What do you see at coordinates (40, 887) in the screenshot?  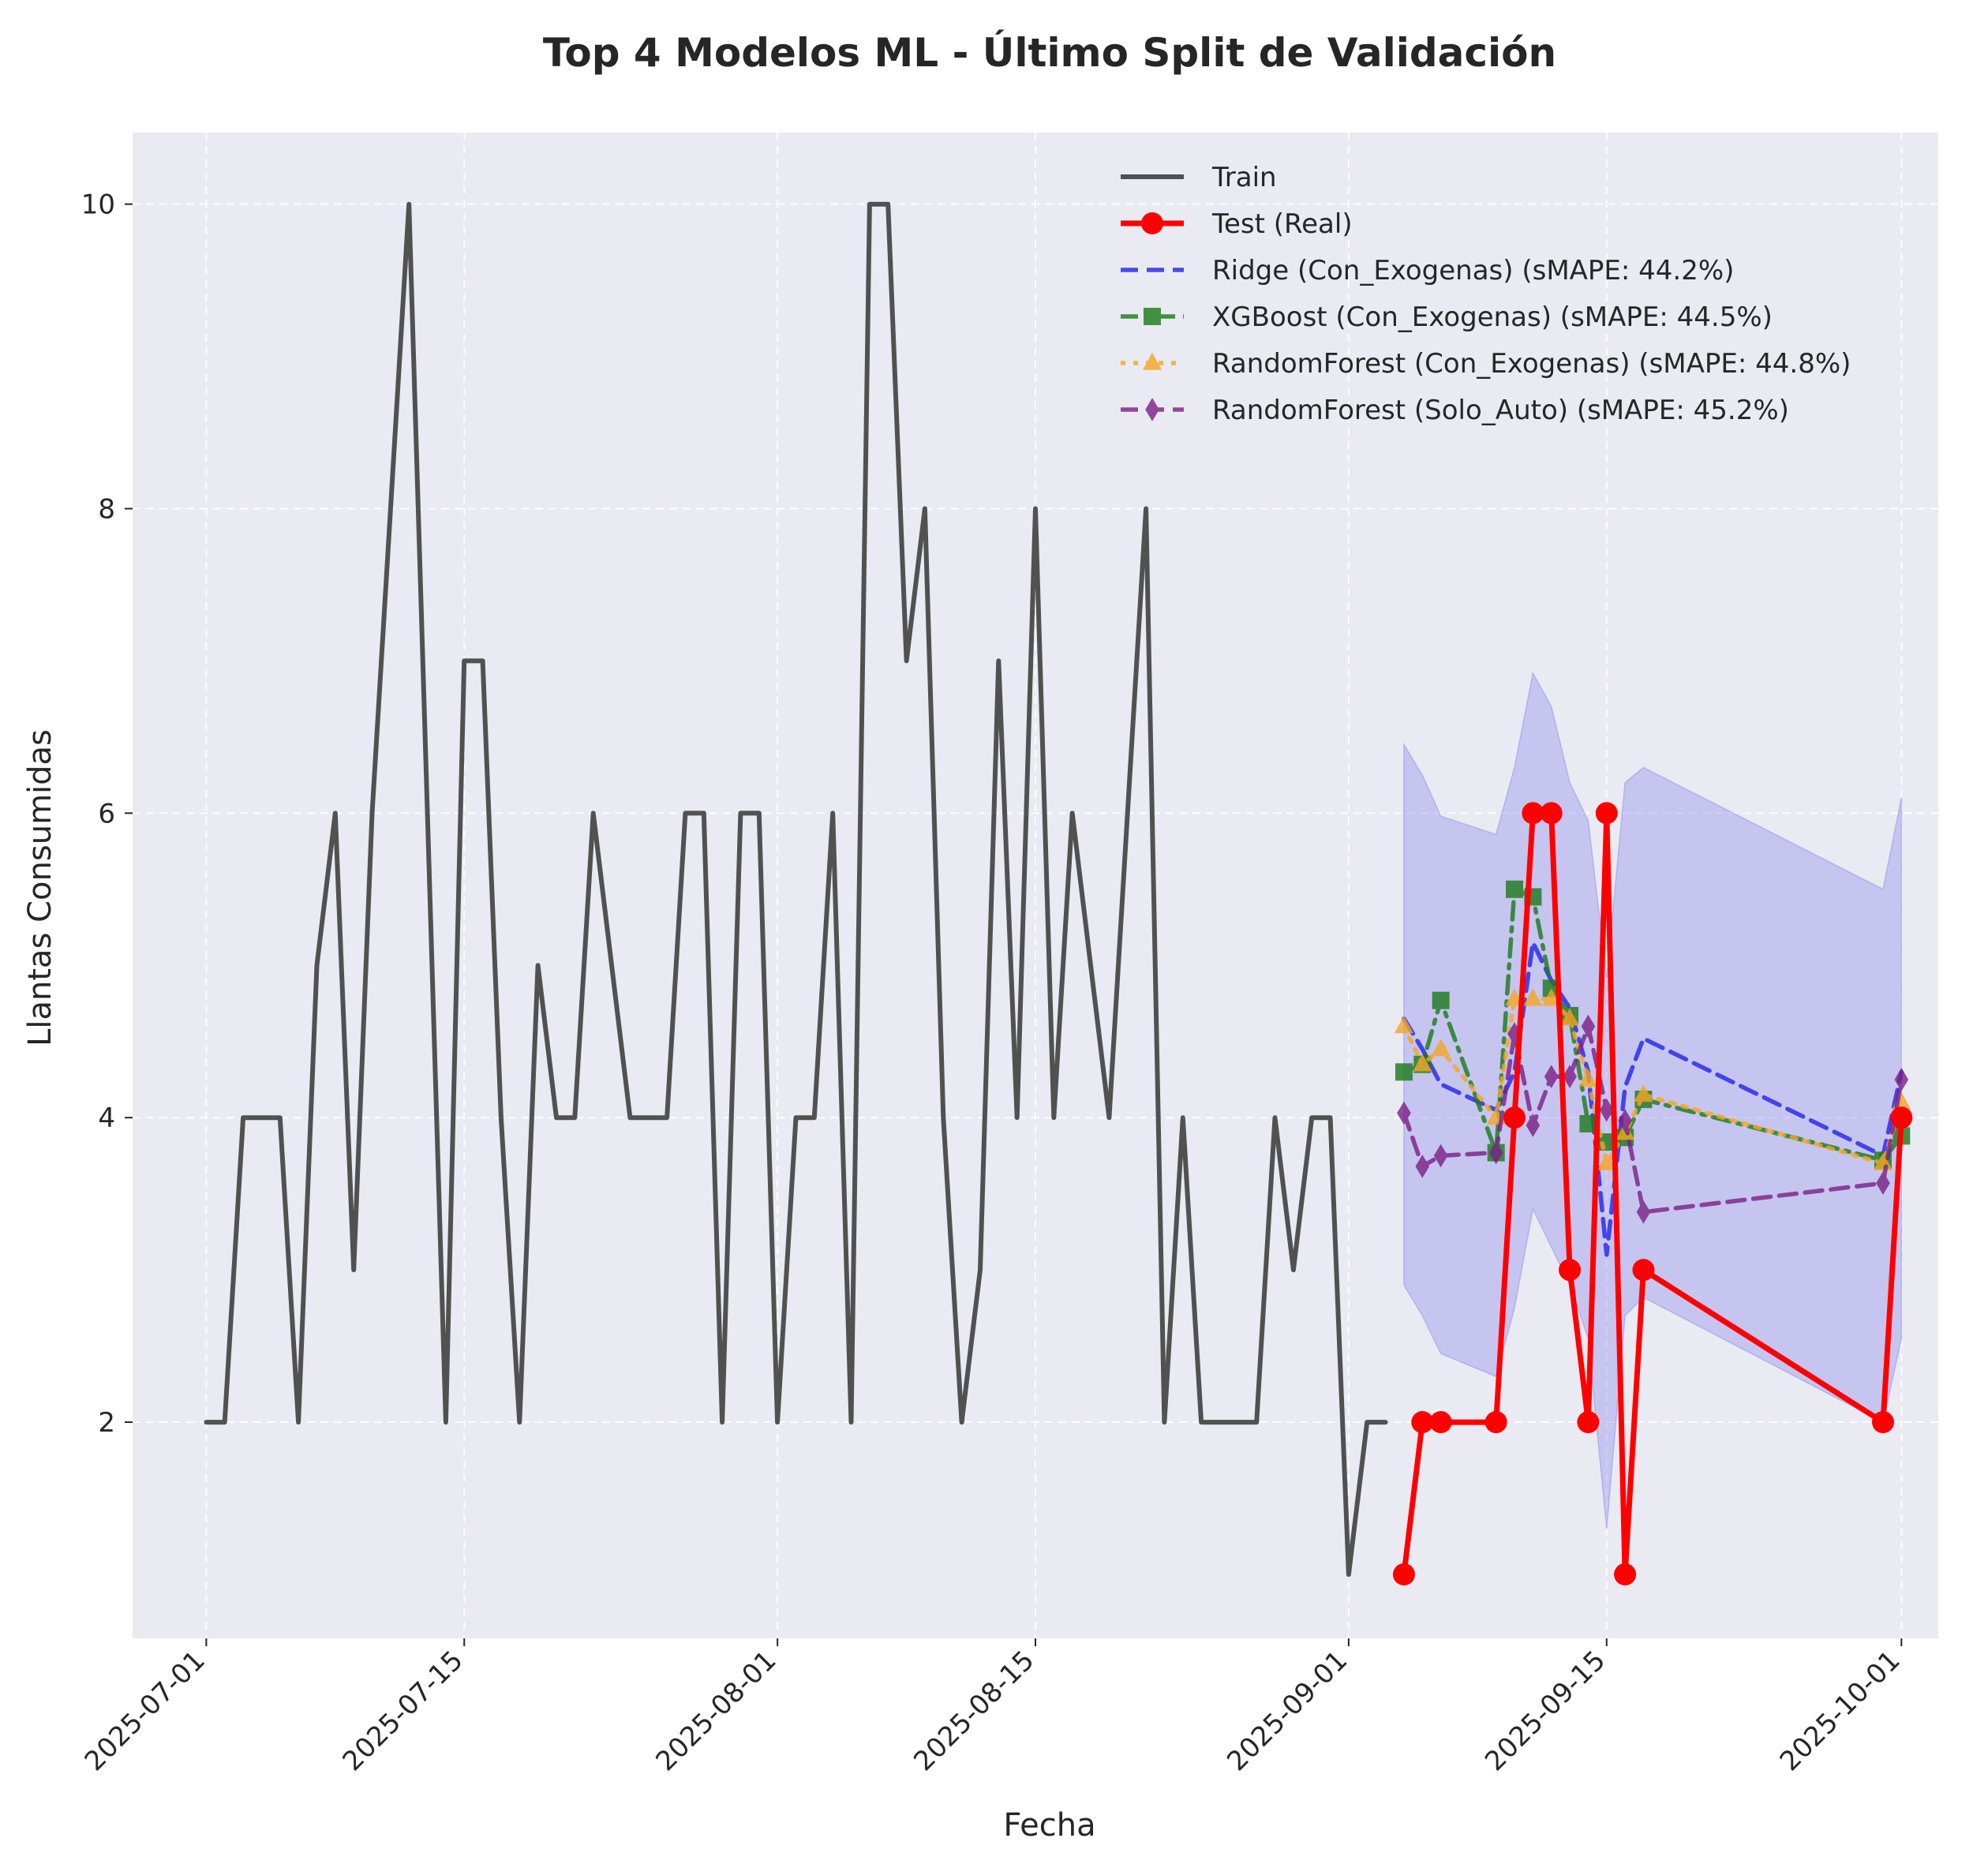 I see `y-axis-label: Llantas Consumidas` at bounding box center [40, 887].